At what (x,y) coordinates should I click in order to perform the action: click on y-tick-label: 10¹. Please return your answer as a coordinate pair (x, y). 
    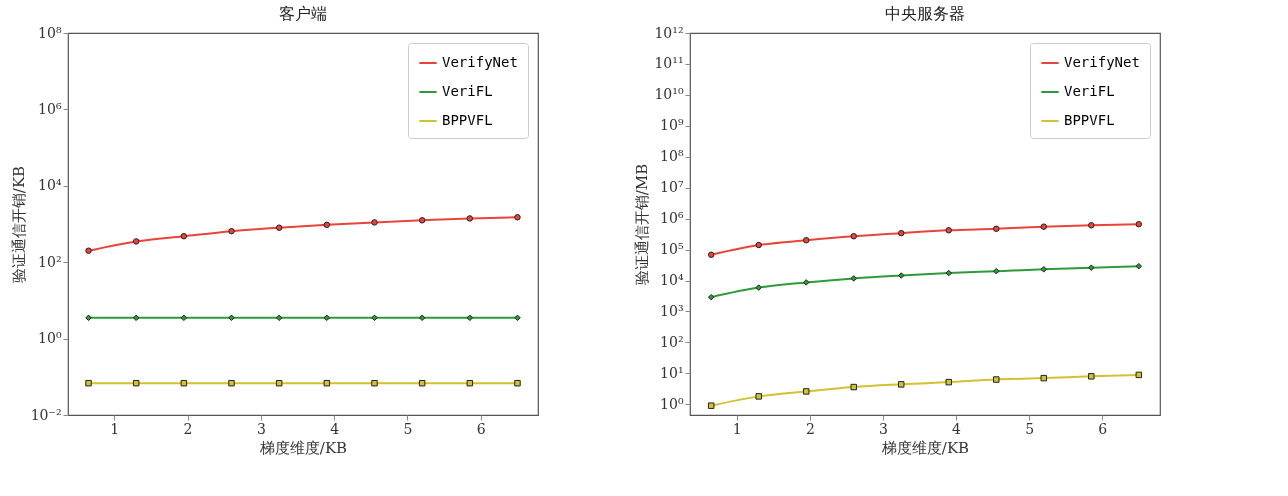
    Looking at the image, I should click on (672, 372).